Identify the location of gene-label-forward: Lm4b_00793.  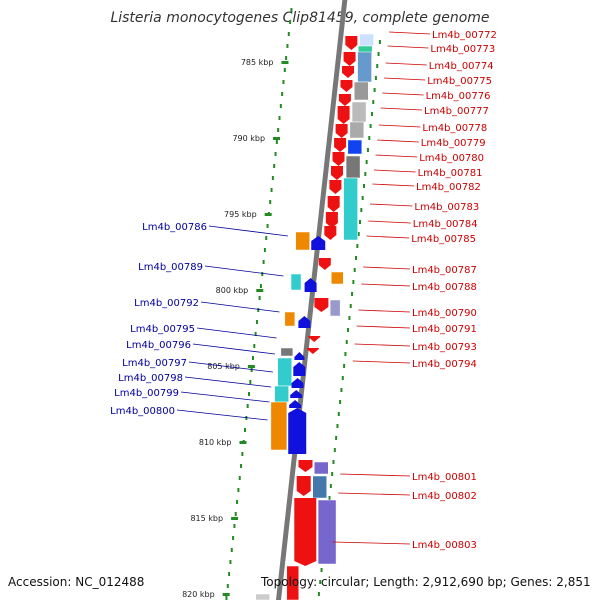
(444, 347).